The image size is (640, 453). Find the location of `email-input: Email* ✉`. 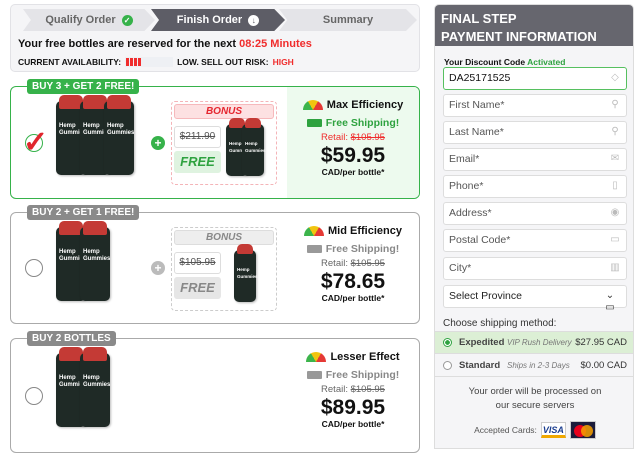

email-input: Email* ✉ is located at coordinates (535, 159).